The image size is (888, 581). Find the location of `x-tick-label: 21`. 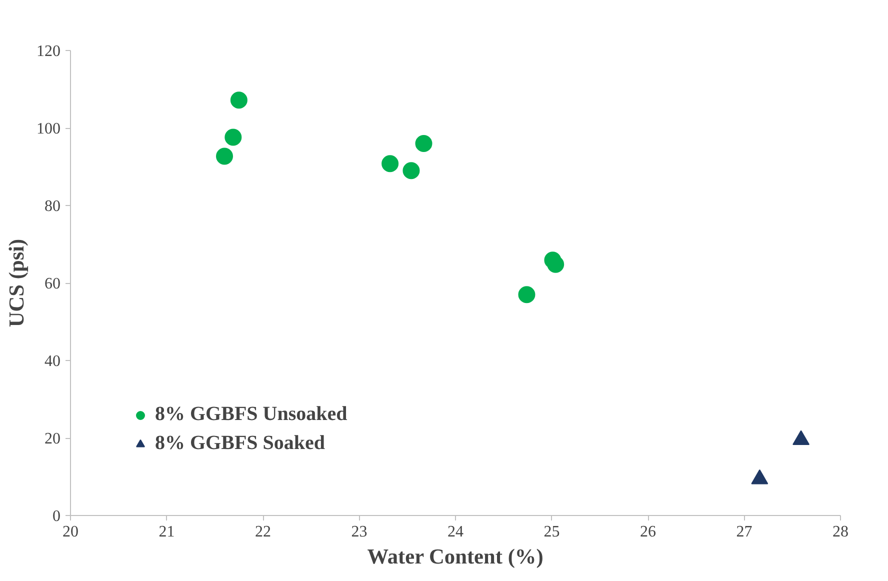

x-tick-label: 21 is located at coordinates (166, 532).